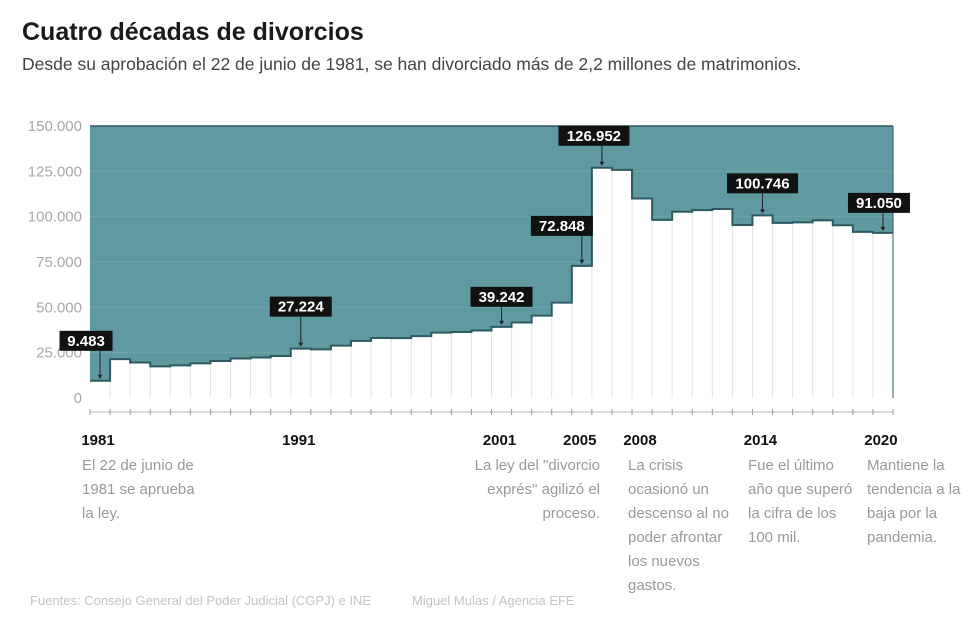 This screenshot has width=980, height=625. I want to click on label-box-2014, so click(763, 183).